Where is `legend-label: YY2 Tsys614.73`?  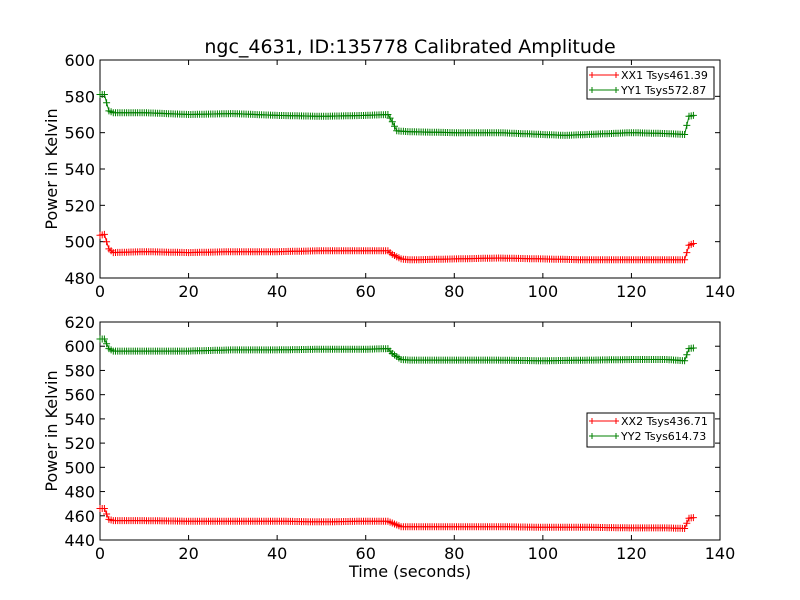
legend-label: YY2 Tsys614.73 is located at coordinates (663, 436).